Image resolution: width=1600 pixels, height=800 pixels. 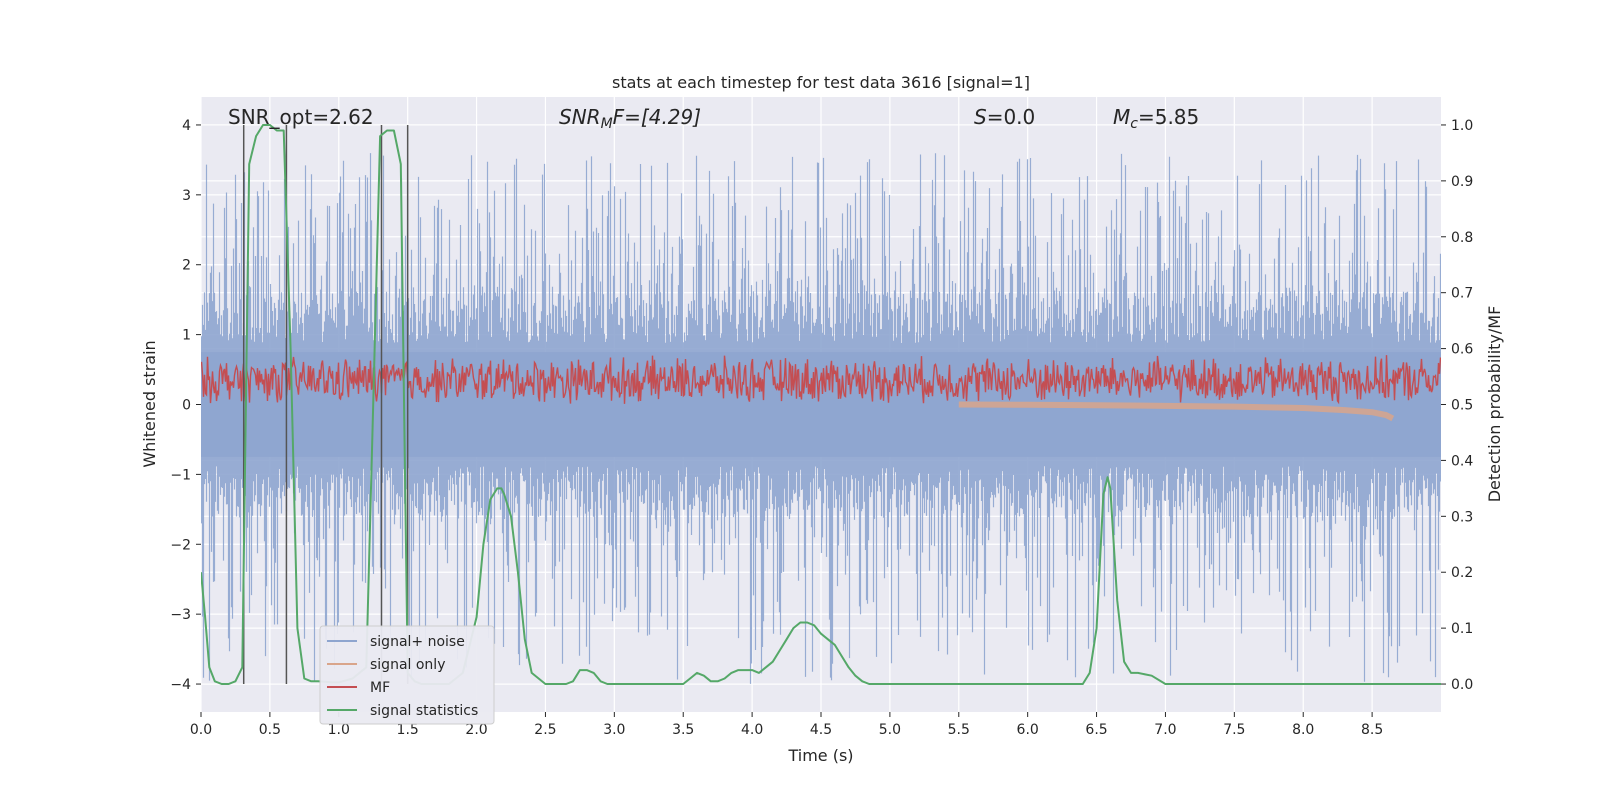 What do you see at coordinates (1011, 117) in the screenshot?
I see `annotation-s-rest: =0.0` at bounding box center [1011, 117].